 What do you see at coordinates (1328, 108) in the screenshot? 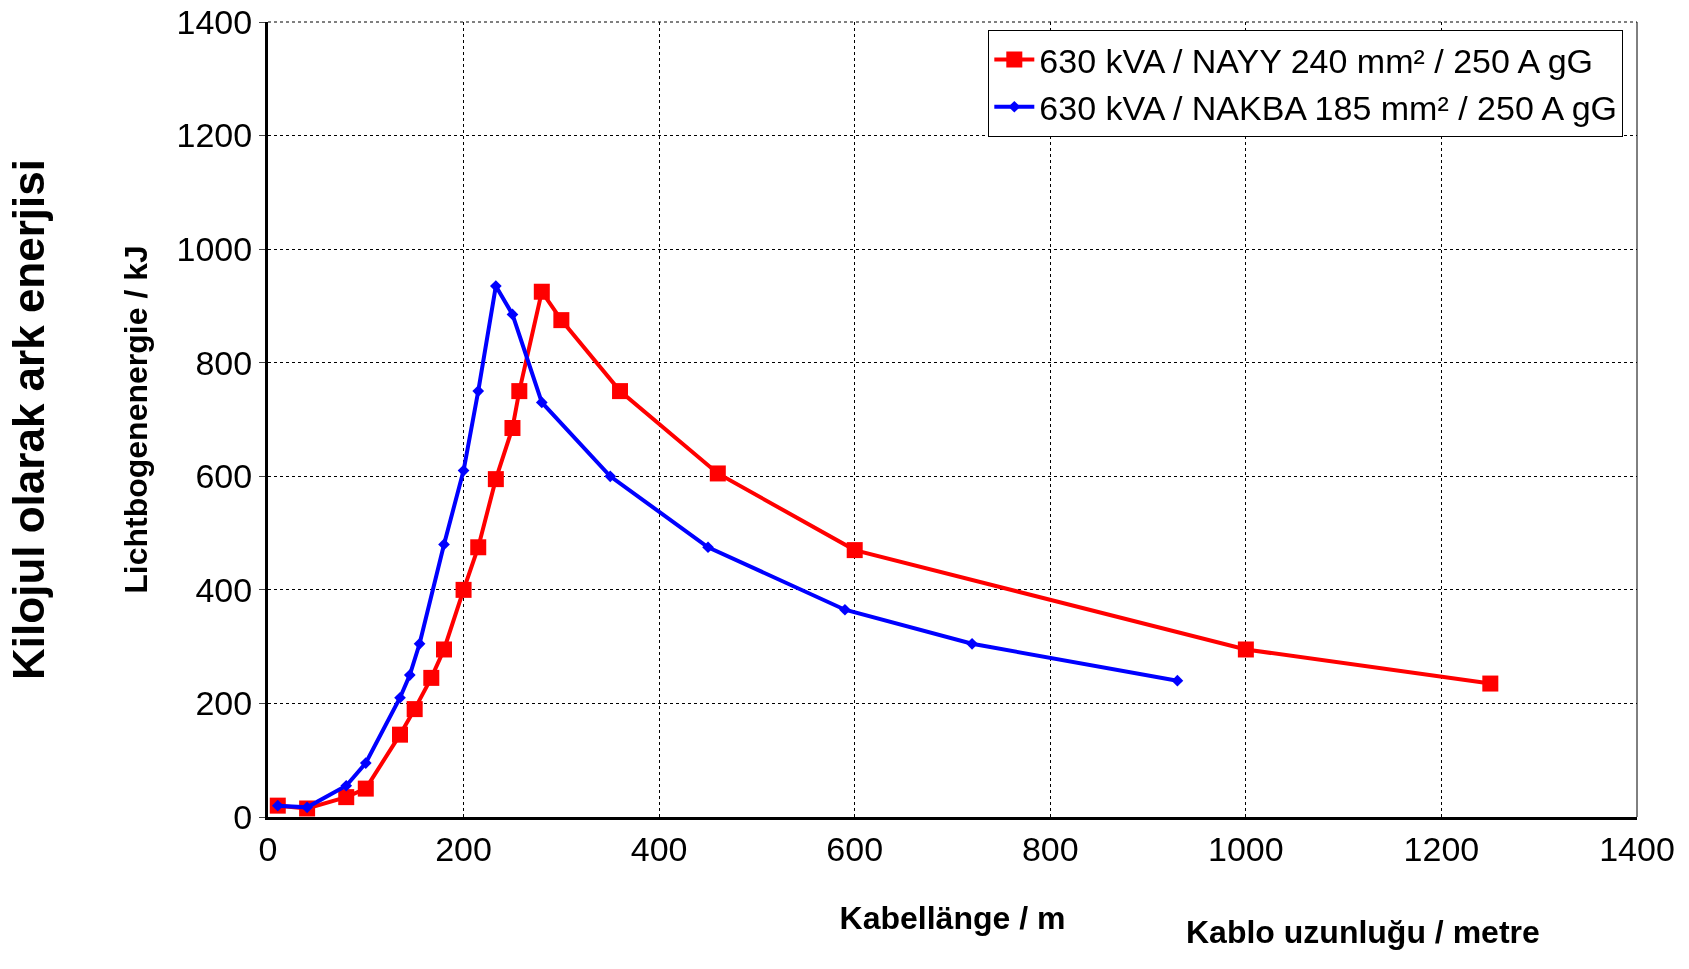
I see `legend-label: 630 kVA / NAKBA 185 mm² / 250 A gG` at bounding box center [1328, 108].